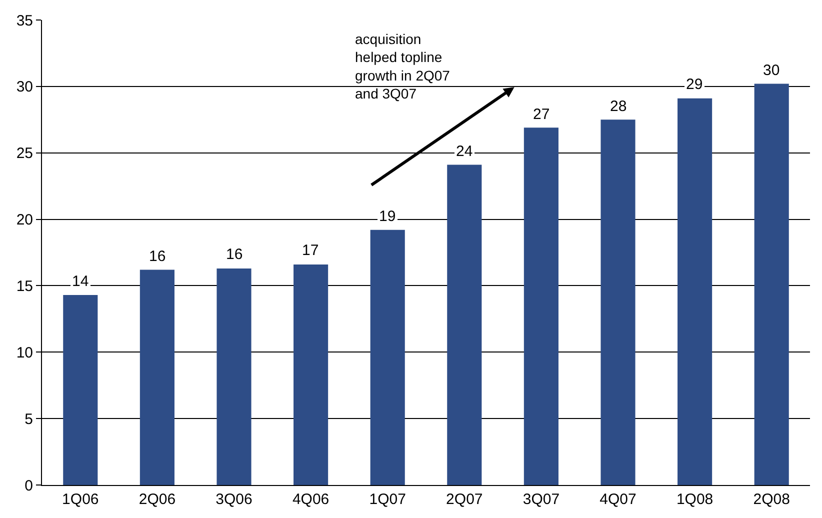 Image resolution: width=822 pixels, height=518 pixels. What do you see at coordinates (464, 499) in the screenshot?
I see `x-tick-label: 2Q07` at bounding box center [464, 499].